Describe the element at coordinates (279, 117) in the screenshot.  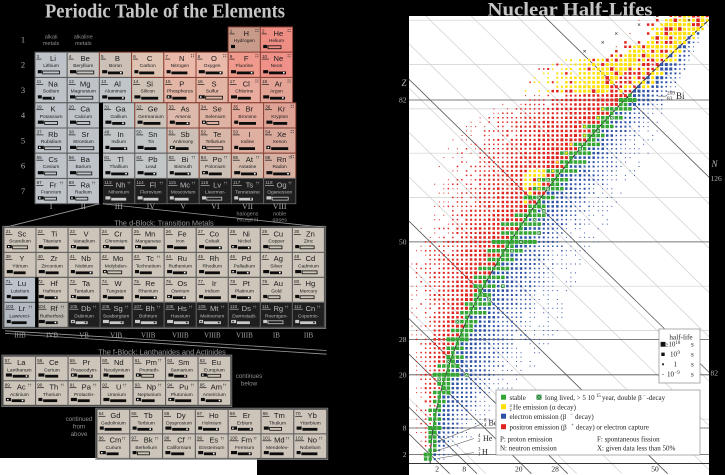
I see `svg-text: Krypton` at that location.